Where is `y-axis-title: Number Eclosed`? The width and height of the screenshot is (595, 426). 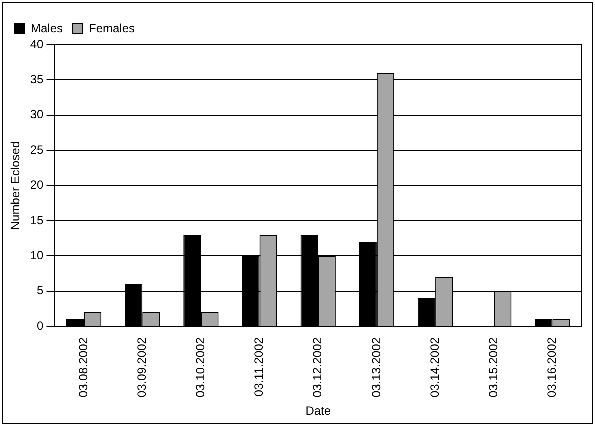 y-axis-title: Number Eclosed is located at coordinates (15, 185).